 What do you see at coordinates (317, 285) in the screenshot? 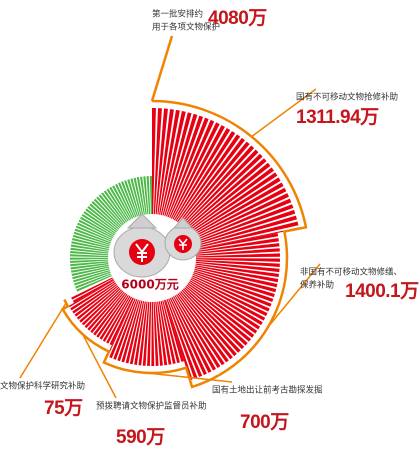
I see `category-label: 保养补助` at bounding box center [317, 285].